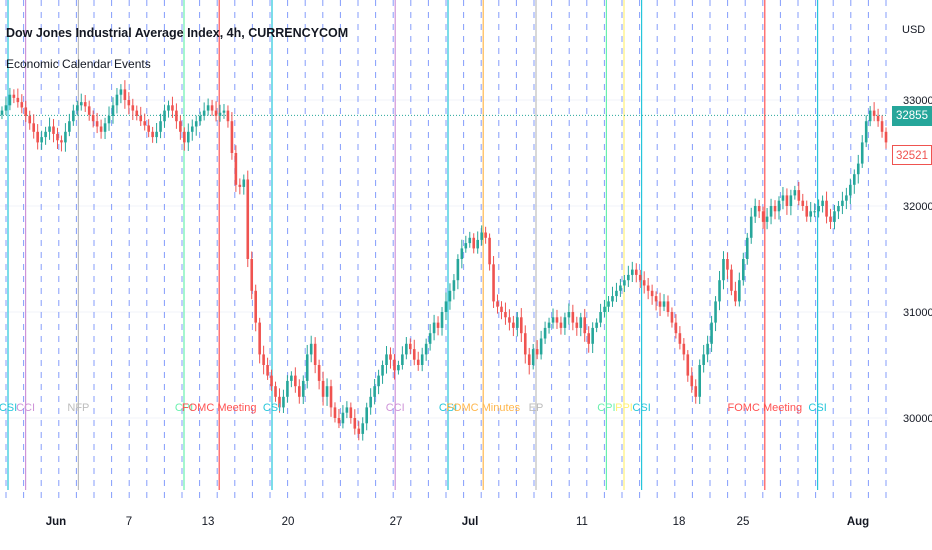 The image size is (932, 550). I want to click on event-label: EP, so click(536, 408).